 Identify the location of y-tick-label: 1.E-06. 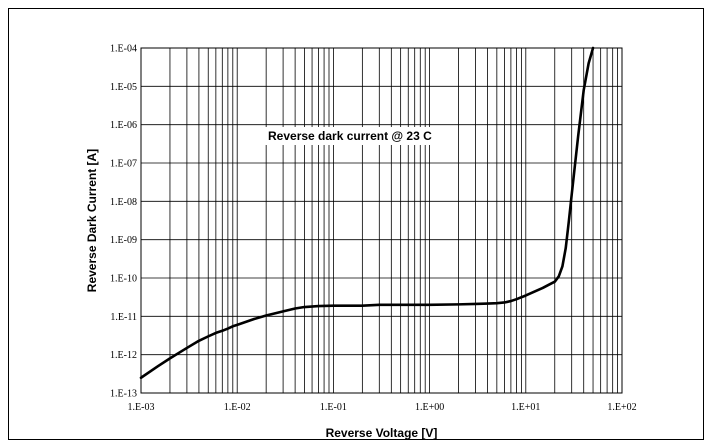
(123, 125).